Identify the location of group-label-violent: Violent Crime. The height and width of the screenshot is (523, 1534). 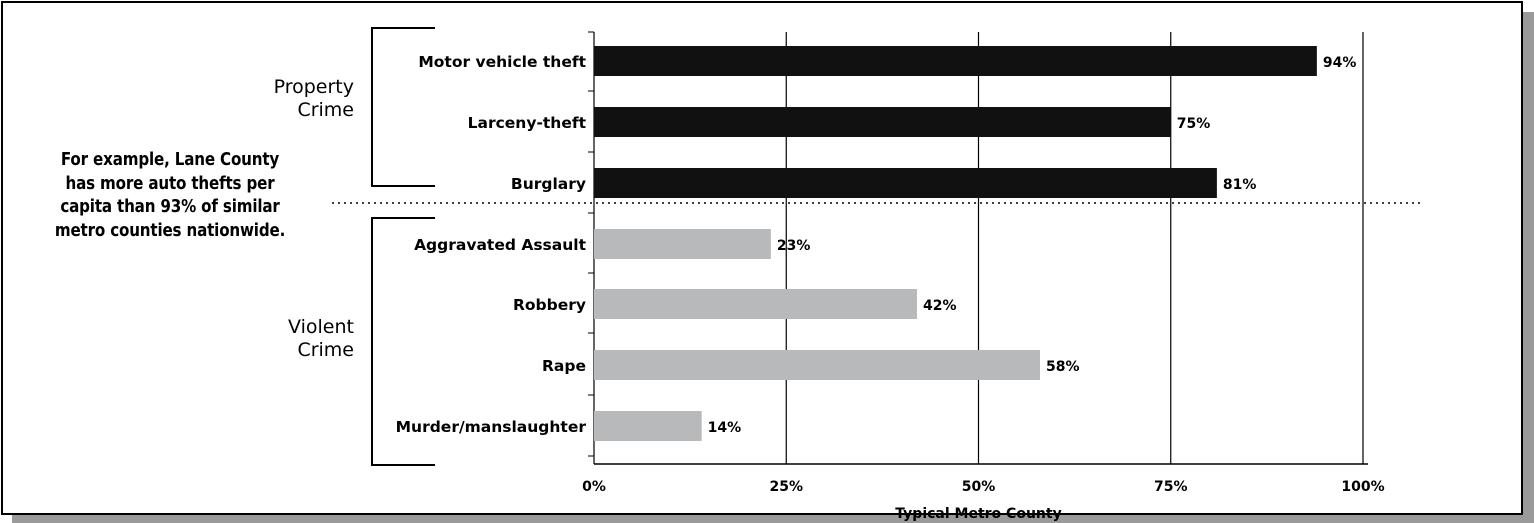
(254, 339).